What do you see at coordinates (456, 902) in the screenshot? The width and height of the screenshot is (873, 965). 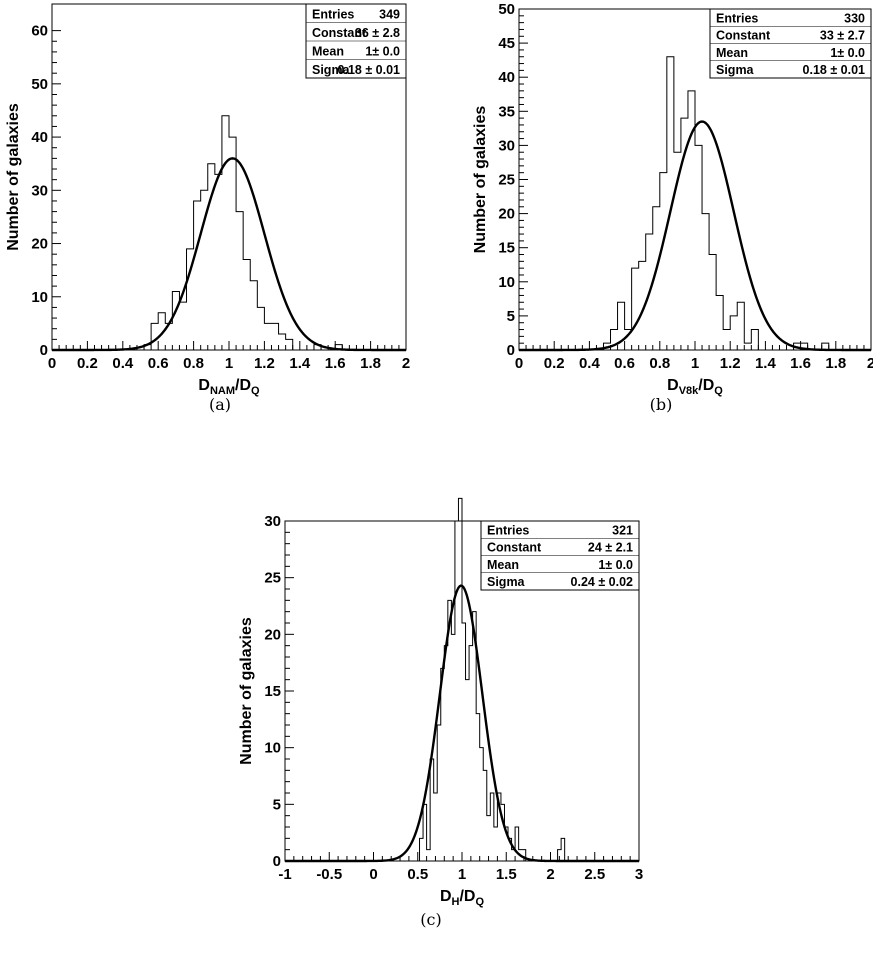 I see `x-axis-title-sub: H` at bounding box center [456, 902].